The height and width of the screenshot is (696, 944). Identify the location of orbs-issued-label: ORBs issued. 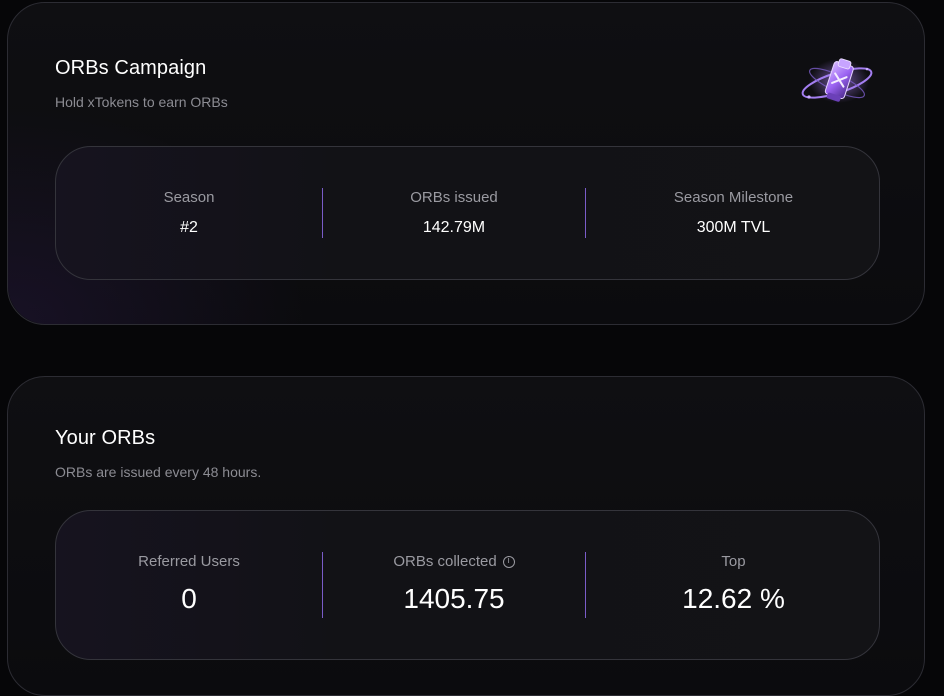
(454, 197).